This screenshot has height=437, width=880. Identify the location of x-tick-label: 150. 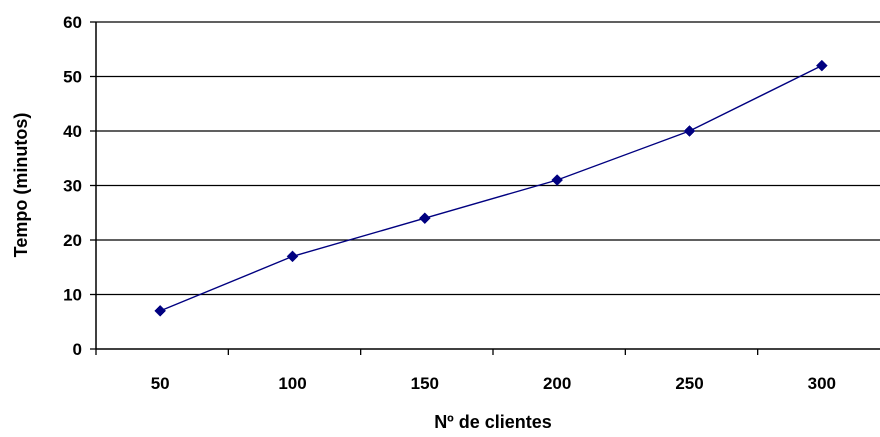
(425, 383).